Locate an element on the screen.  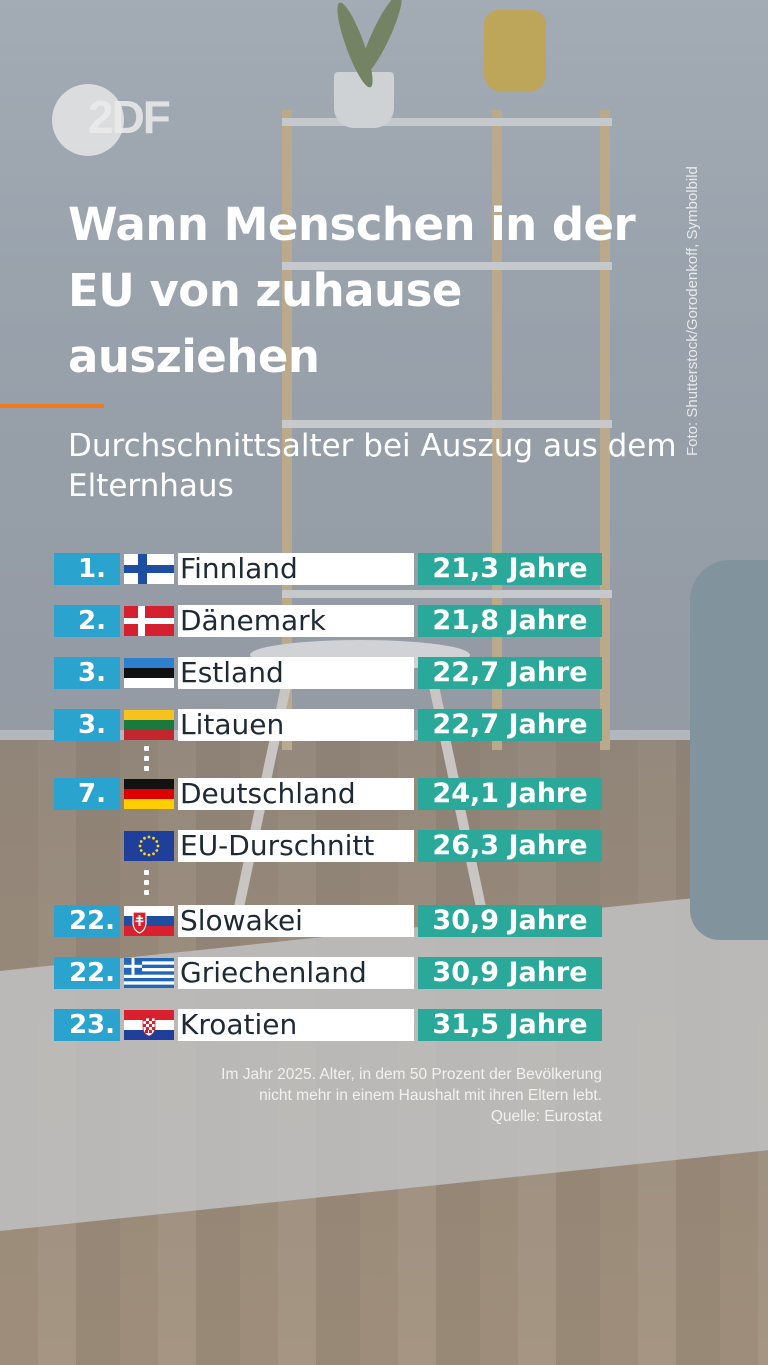
rank-label: 2. is located at coordinates (92, 621).